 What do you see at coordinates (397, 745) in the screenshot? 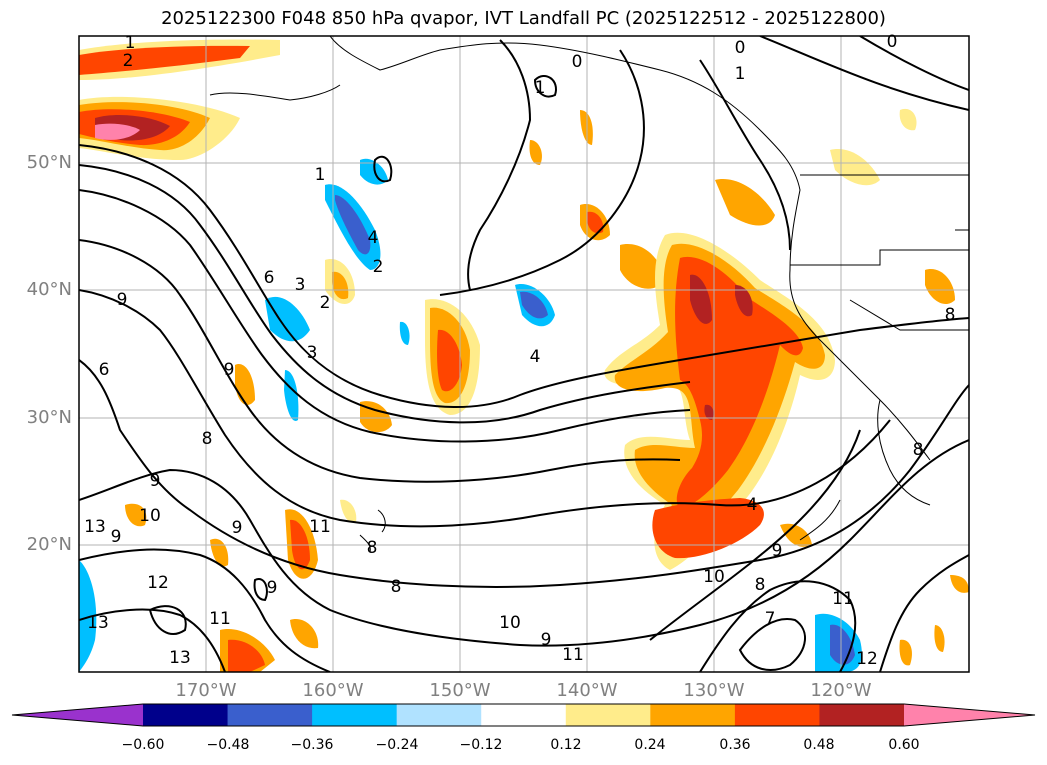
I see `colorbar-tick-label: −0.24` at bounding box center [397, 745].